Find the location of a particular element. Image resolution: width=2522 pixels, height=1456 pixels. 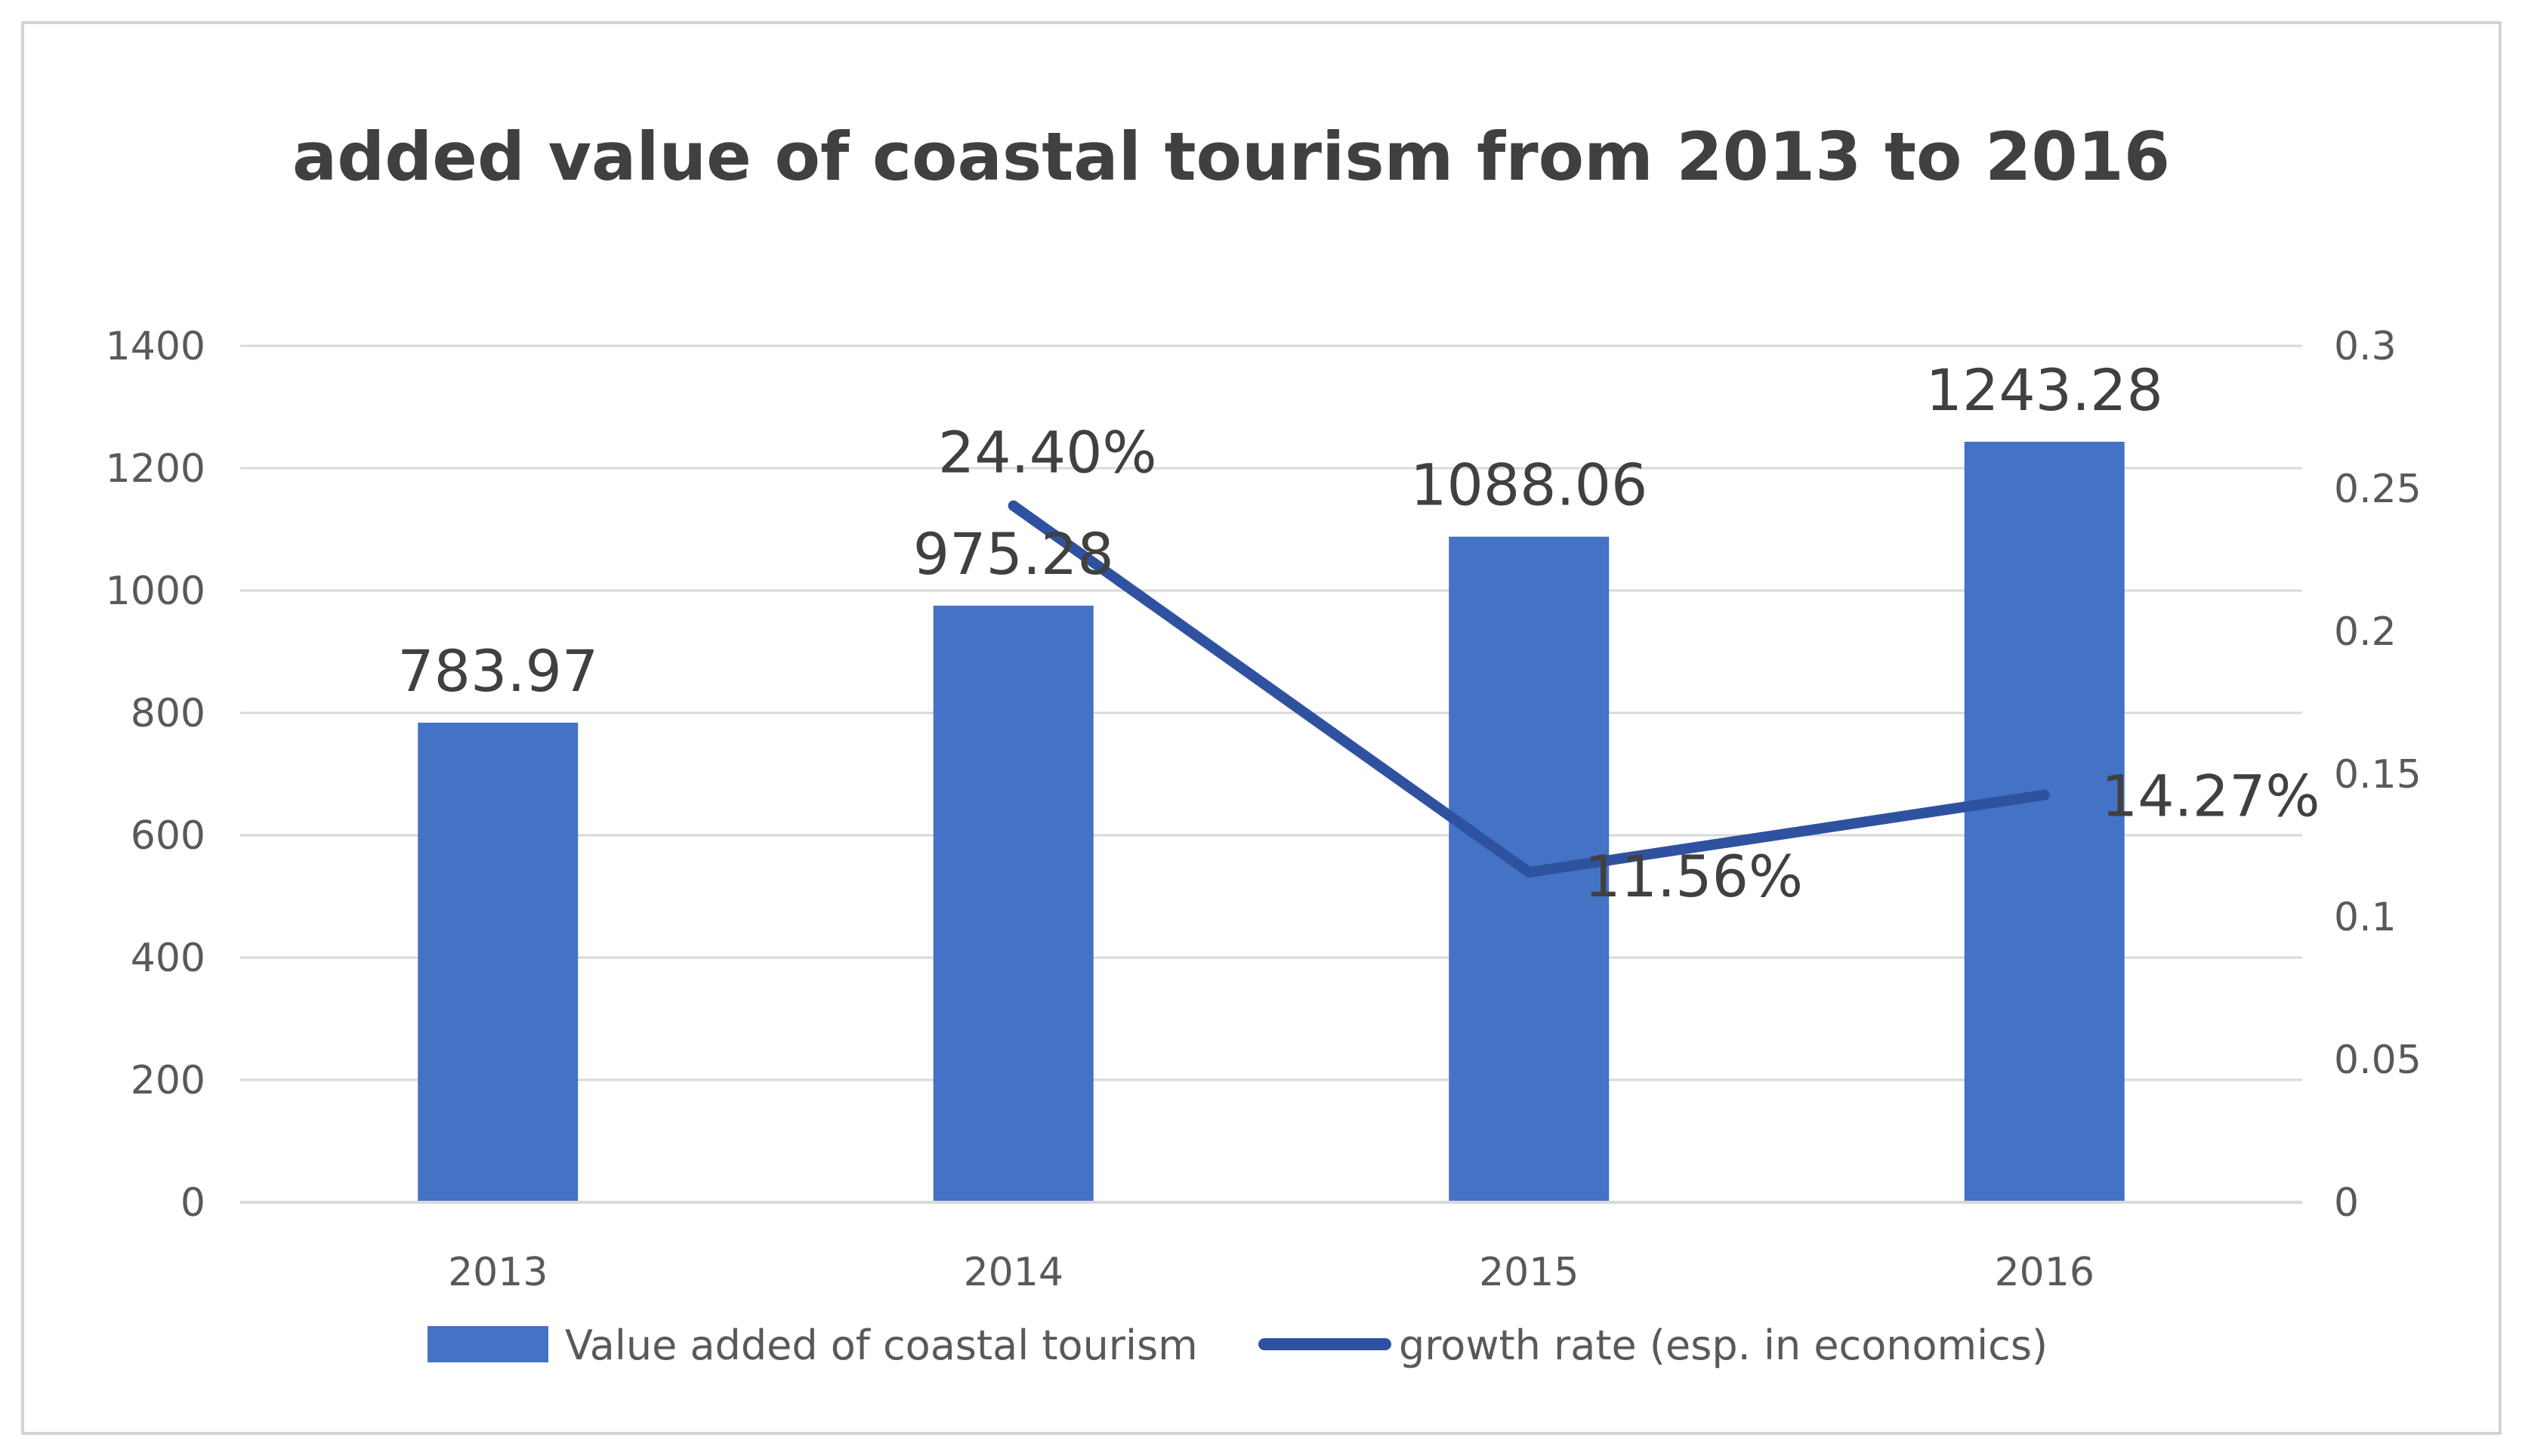

right-tick-label: 0.25 is located at coordinates (2378, 489).